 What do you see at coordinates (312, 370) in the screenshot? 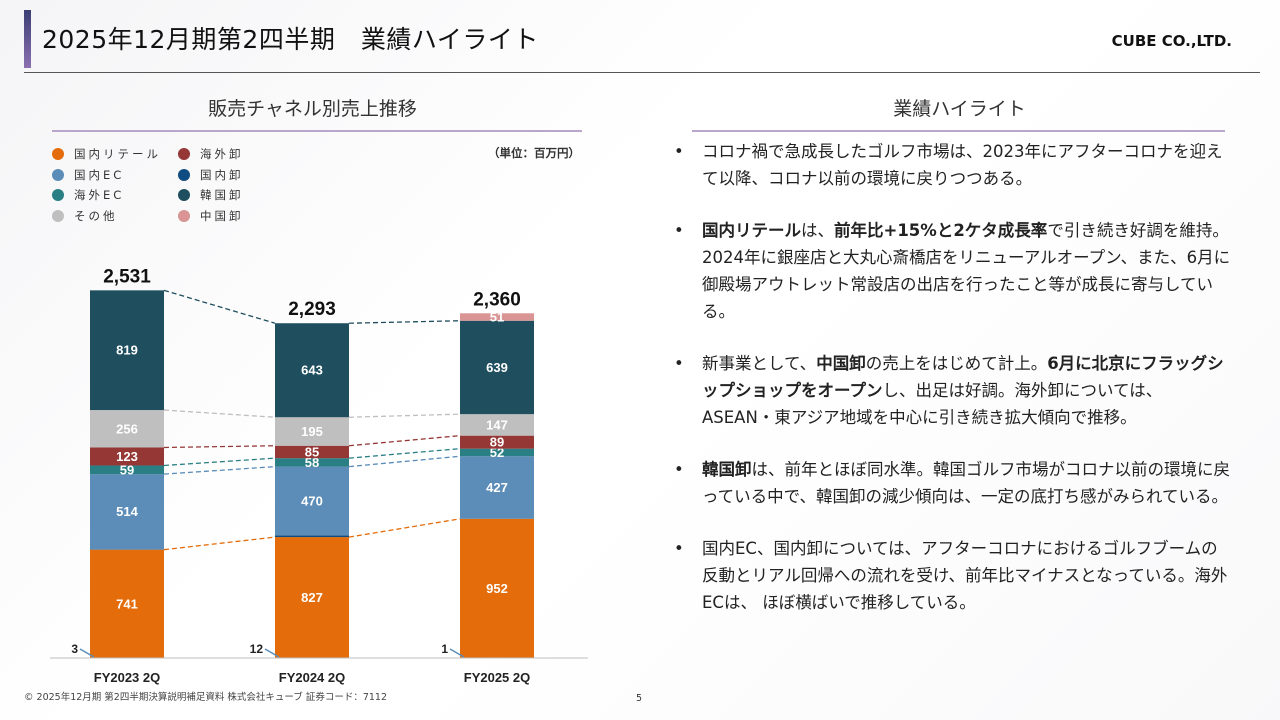
I see `bar-value-label: 643` at bounding box center [312, 370].